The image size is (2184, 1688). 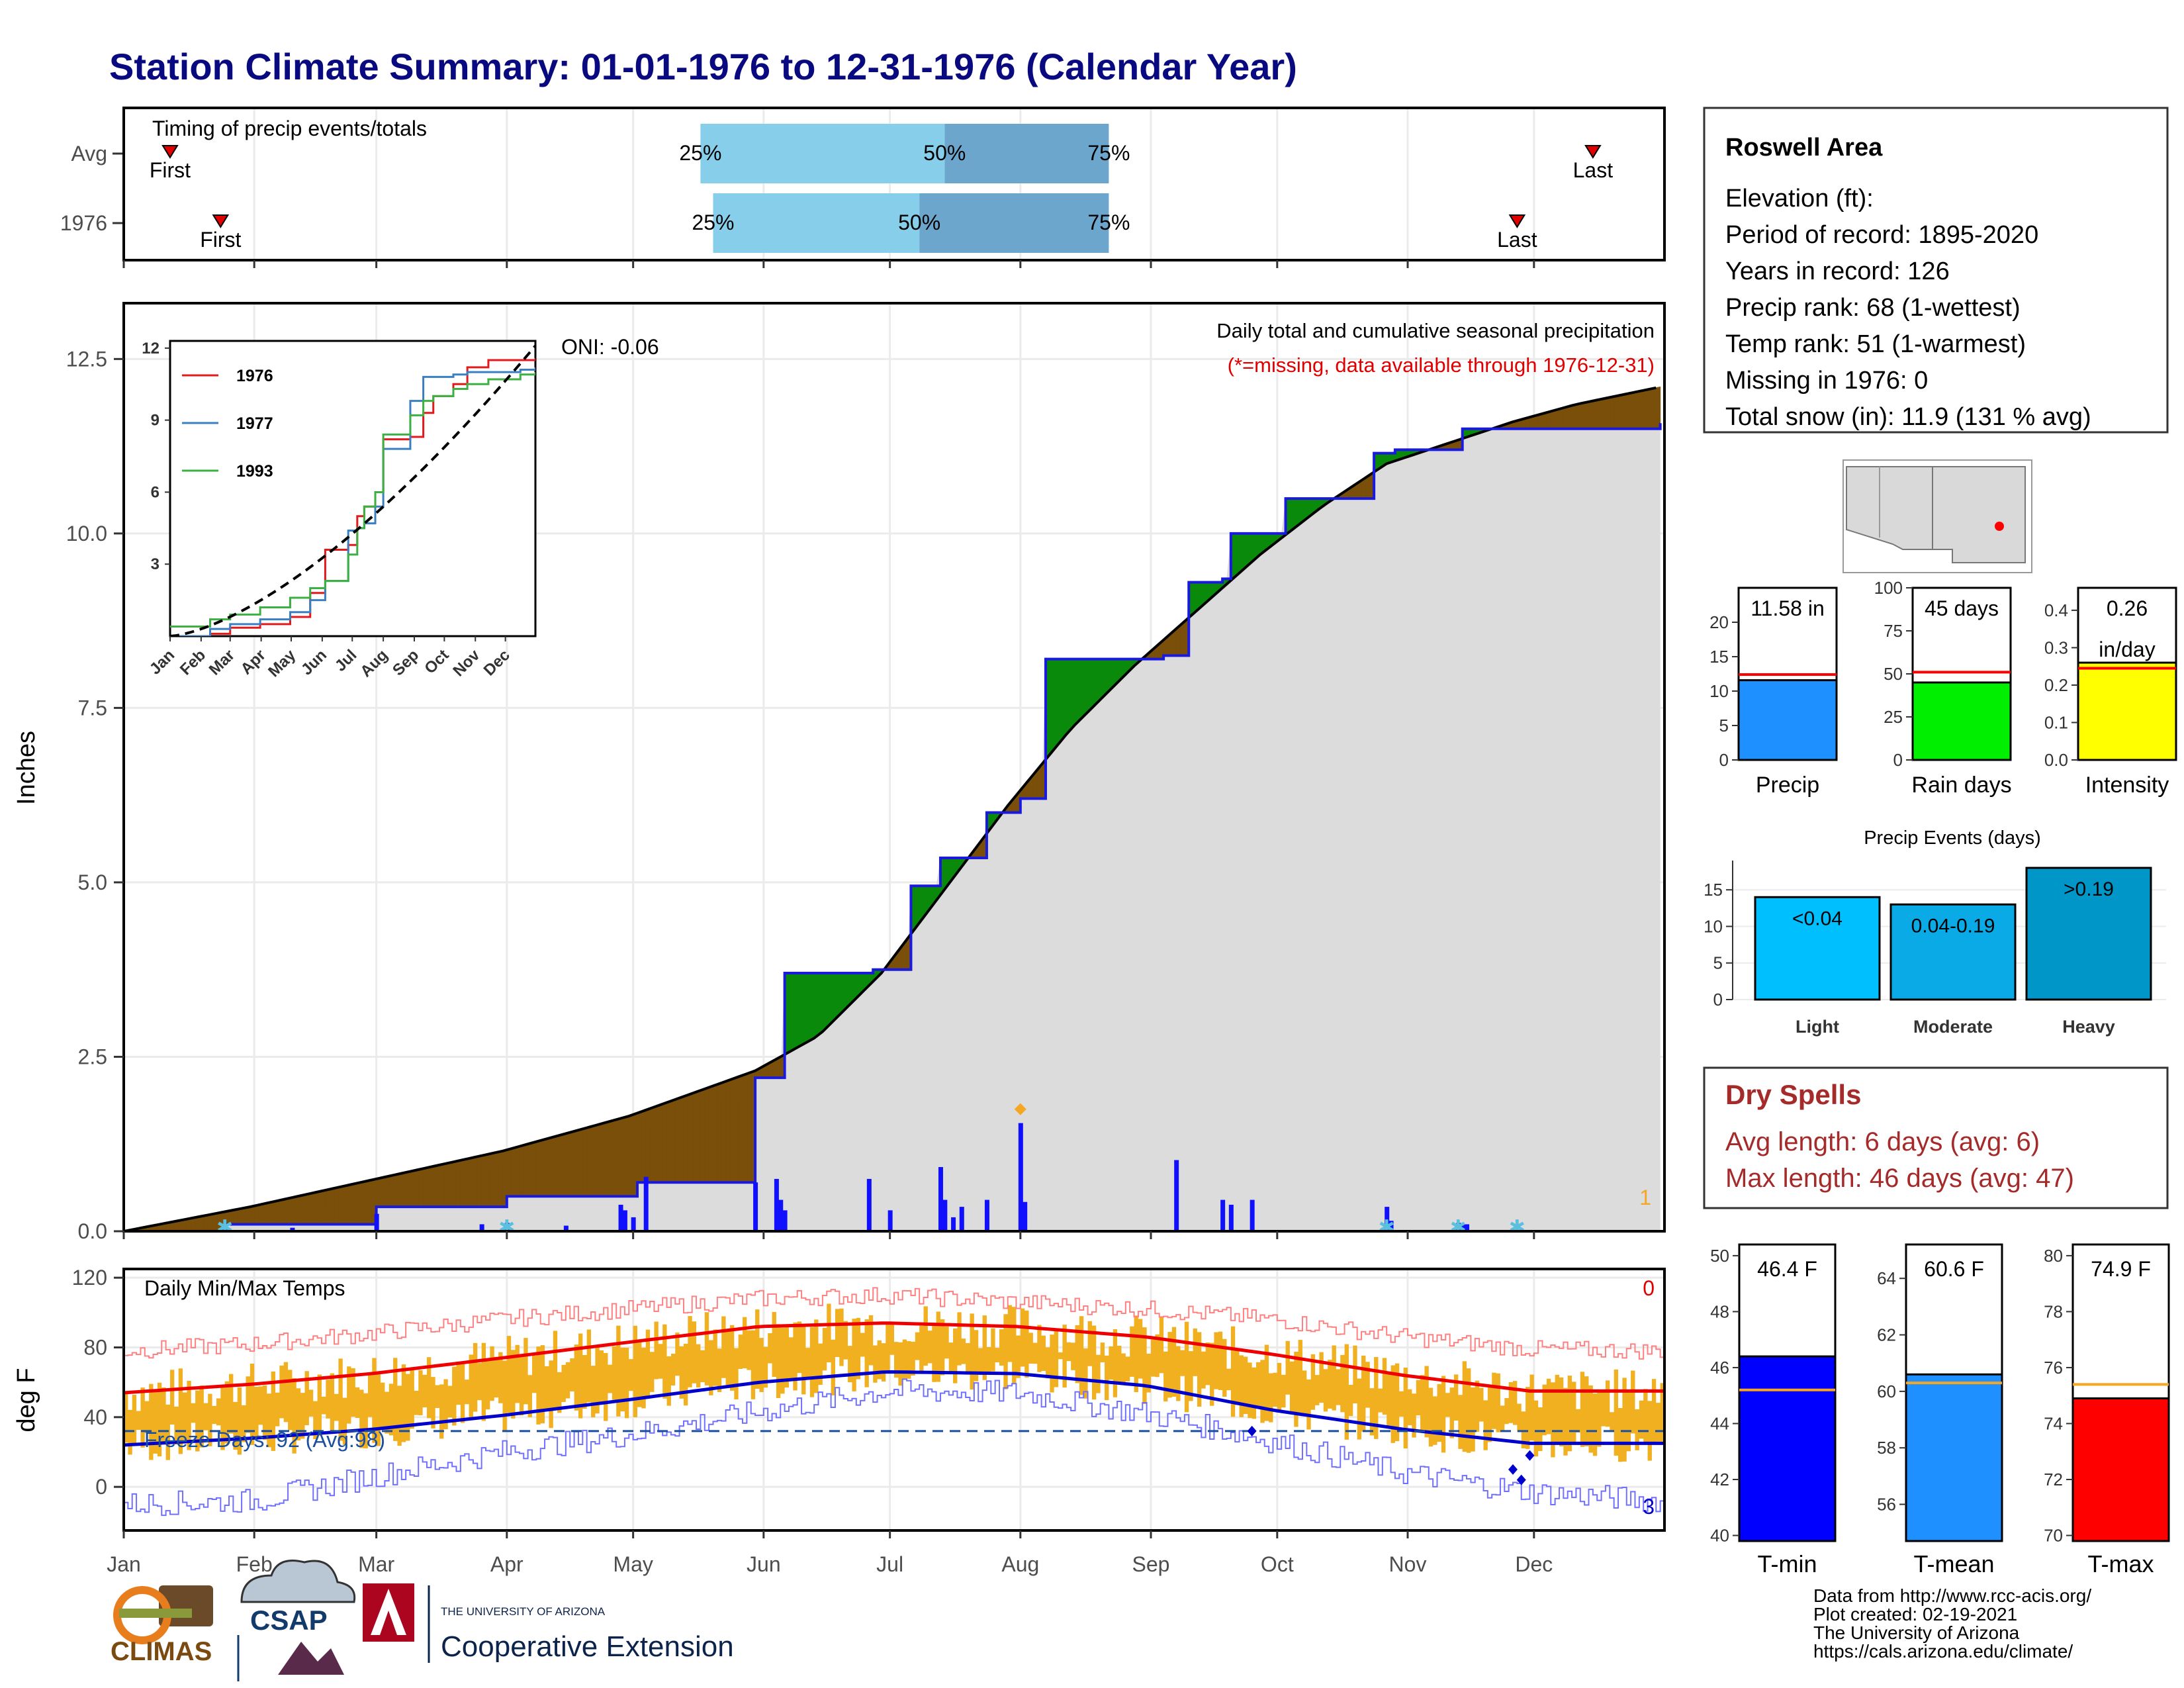 I want to click on temp-plot-area, so click(x=894, y=1402).